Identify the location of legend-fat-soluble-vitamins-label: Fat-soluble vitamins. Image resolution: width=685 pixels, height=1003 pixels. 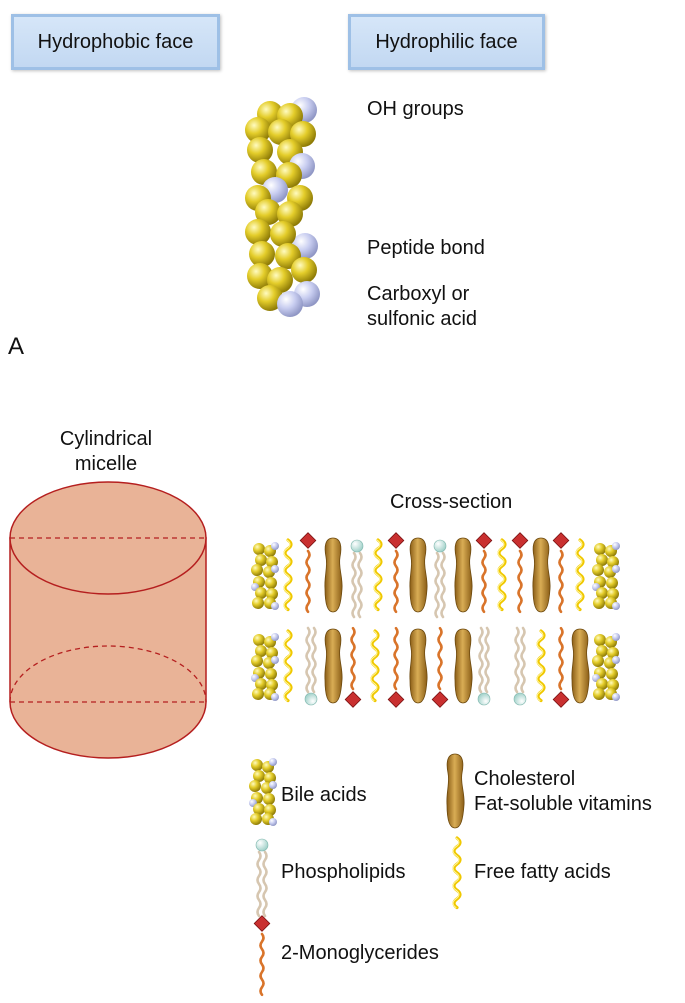
(563, 804).